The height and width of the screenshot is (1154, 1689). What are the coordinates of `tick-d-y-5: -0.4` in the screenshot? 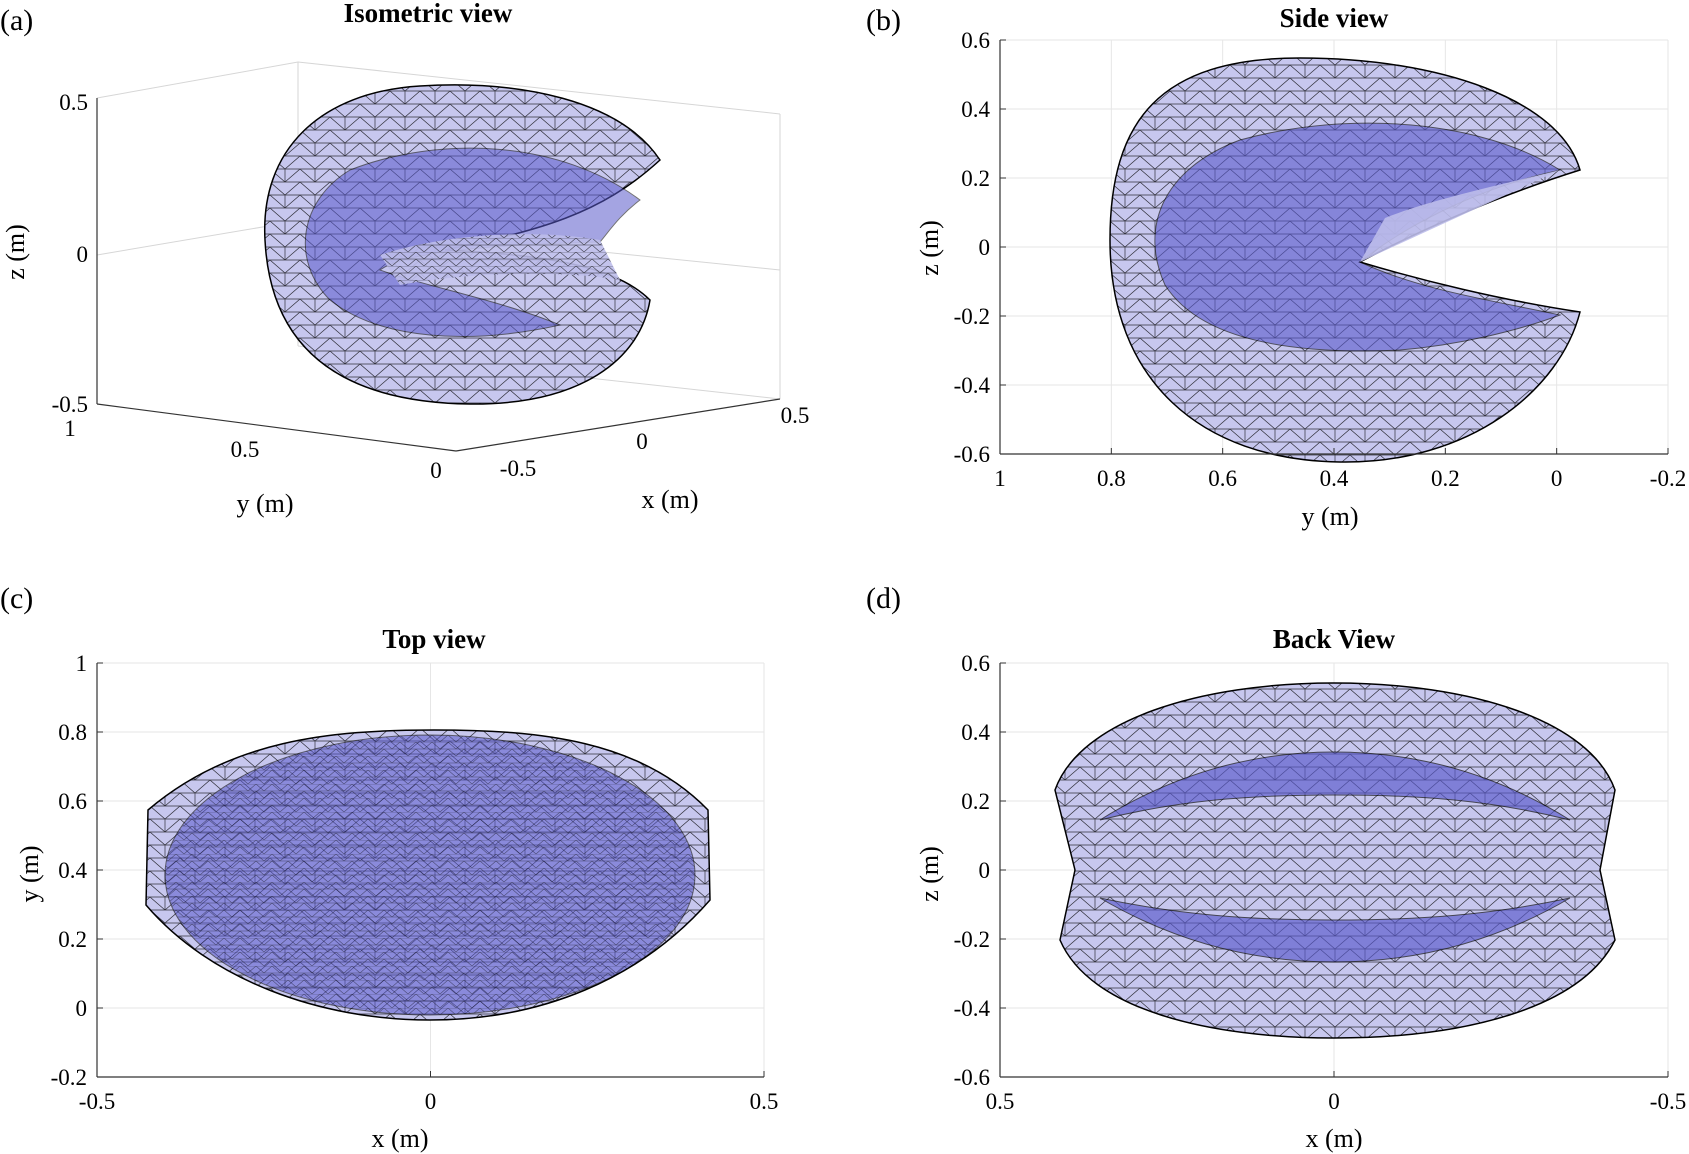 It's located at (972, 1008).